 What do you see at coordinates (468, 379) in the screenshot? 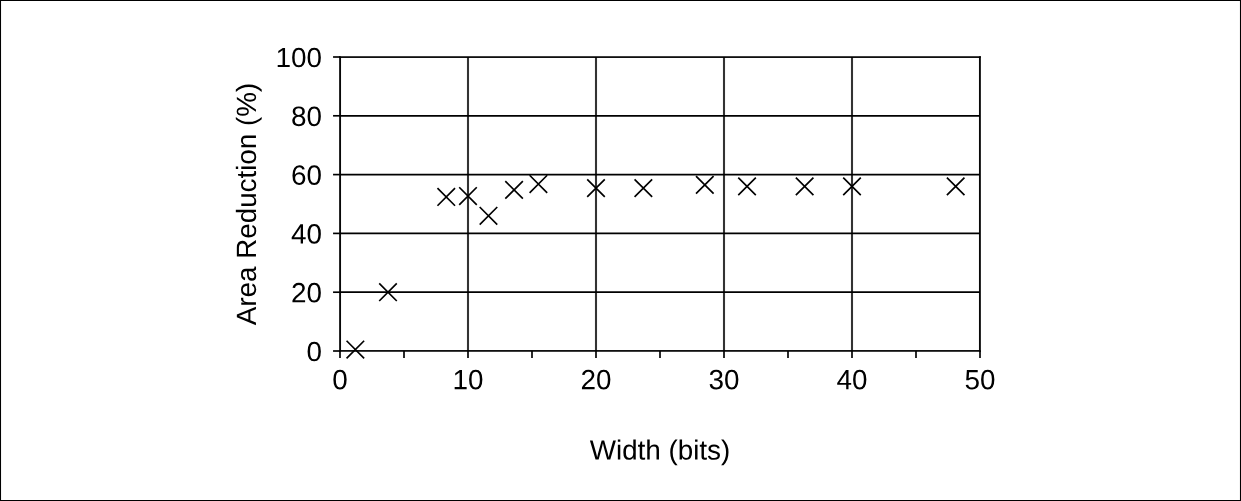
I see `x-tick-label: 10` at bounding box center [468, 379].